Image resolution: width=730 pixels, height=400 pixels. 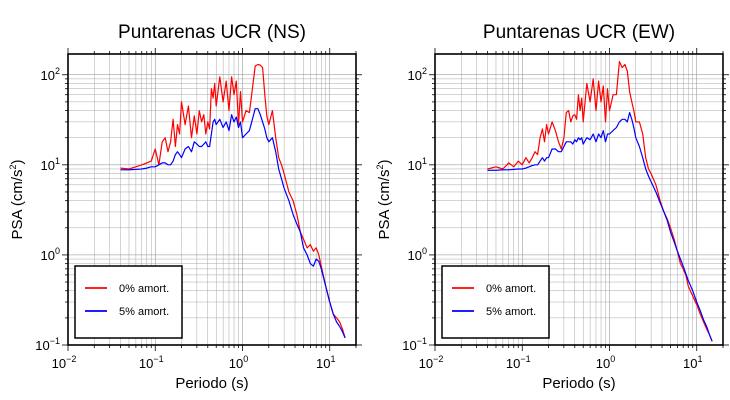 What do you see at coordinates (579, 32) in the screenshot?
I see `chart-title: Puntarenas UCR (EW)` at bounding box center [579, 32].